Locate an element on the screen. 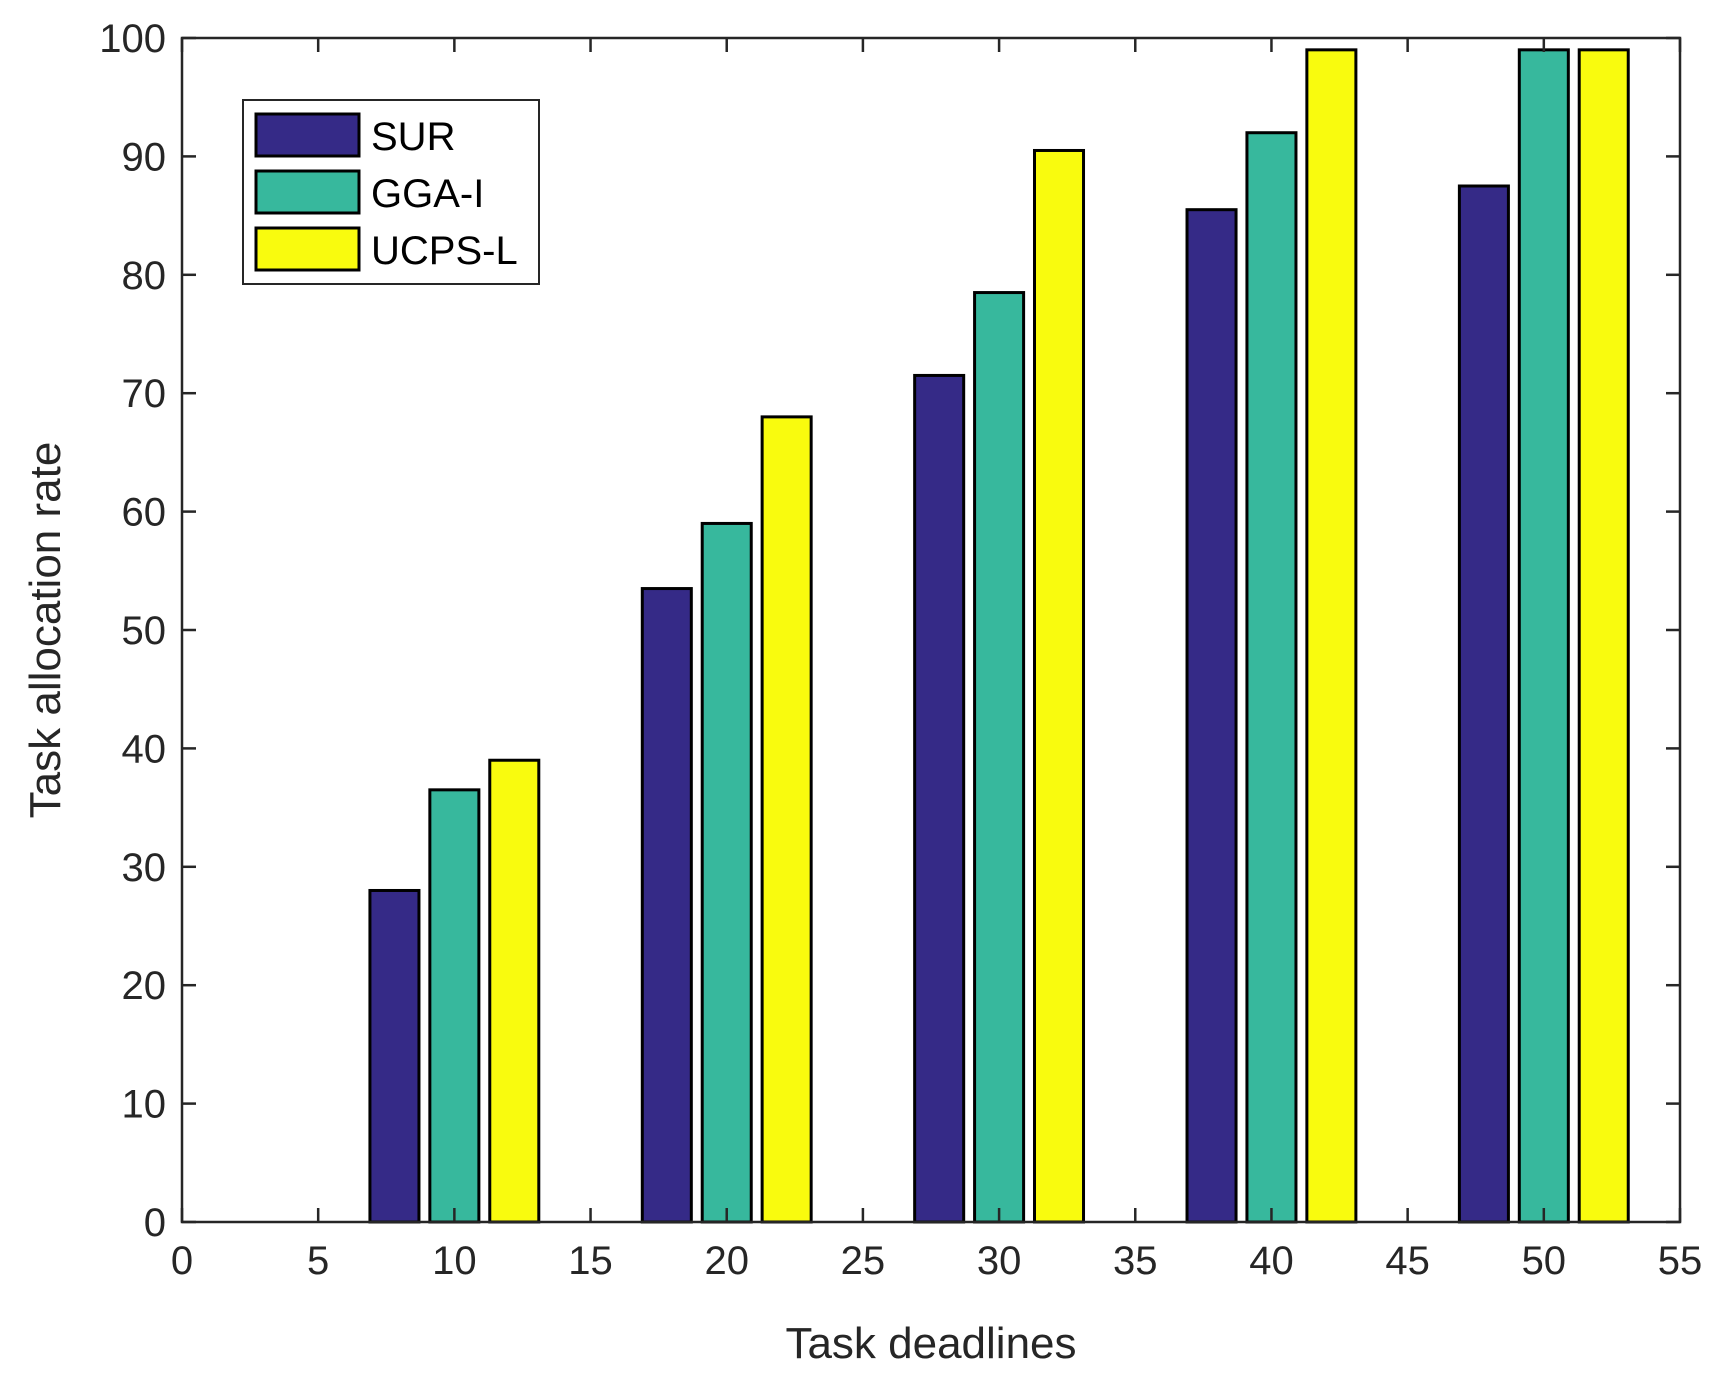 The image size is (1713, 1375). legend-label-sur: SUR is located at coordinates (413, 137).